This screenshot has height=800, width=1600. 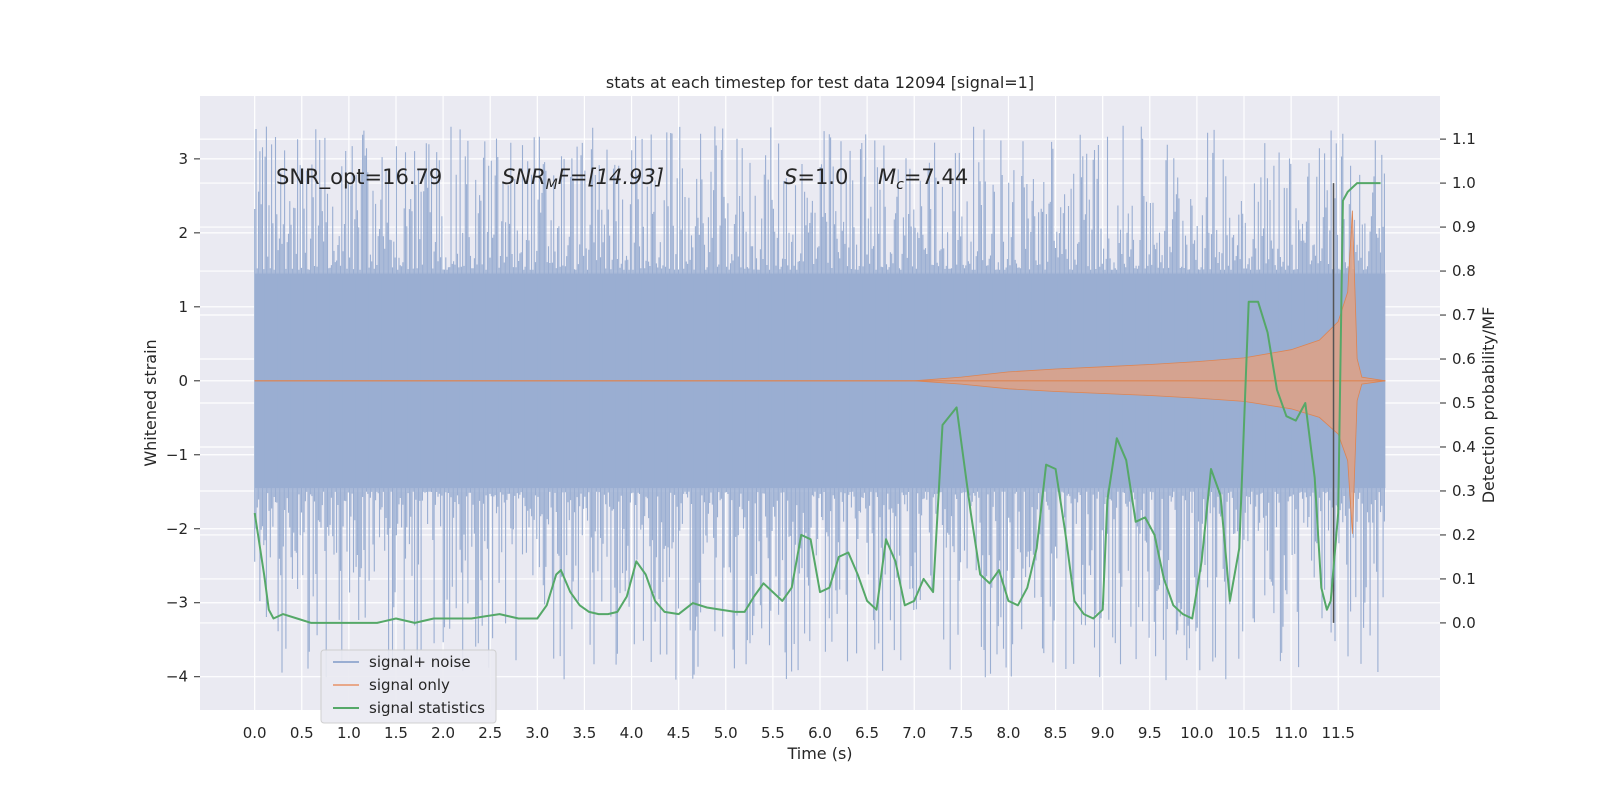 What do you see at coordinates (1464, 535) in the screenshot?
I see `y2-tick-label: 0.2` at bounding box center [1464, 535].